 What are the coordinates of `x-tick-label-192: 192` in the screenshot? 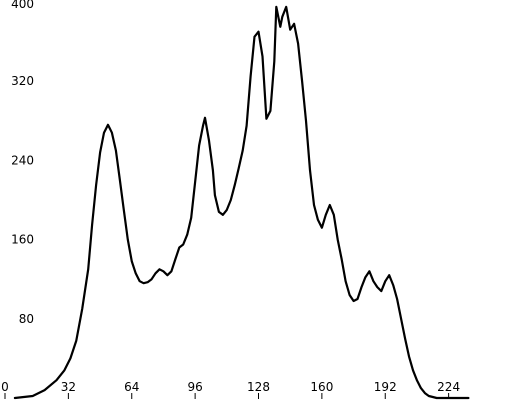 It's located at (385, 387).